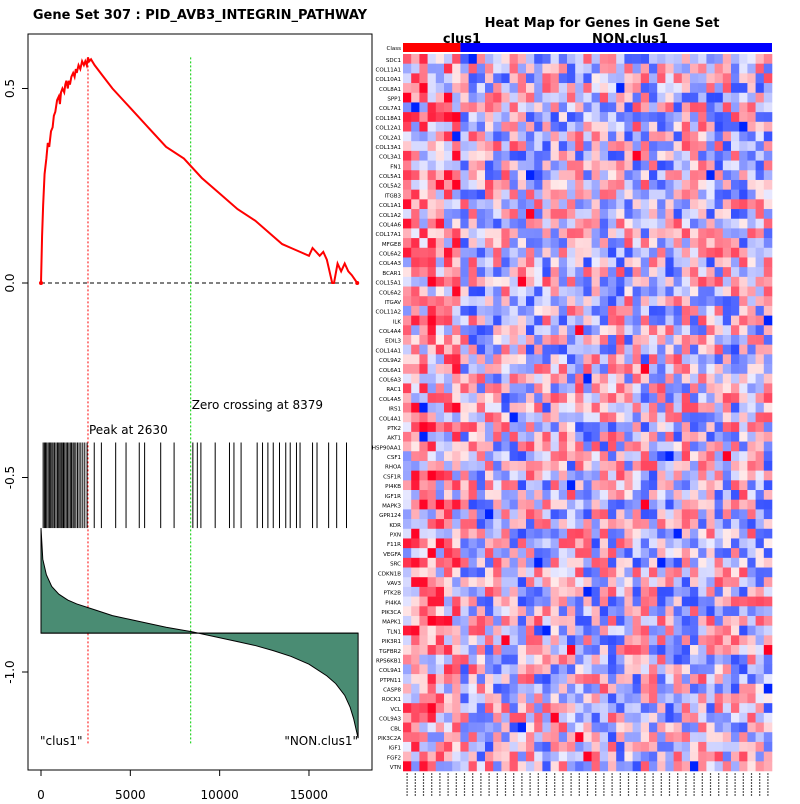  Describe the element at coordinates (393, 390) in the screenshot. I see `gene-label: RAC1` at that location.